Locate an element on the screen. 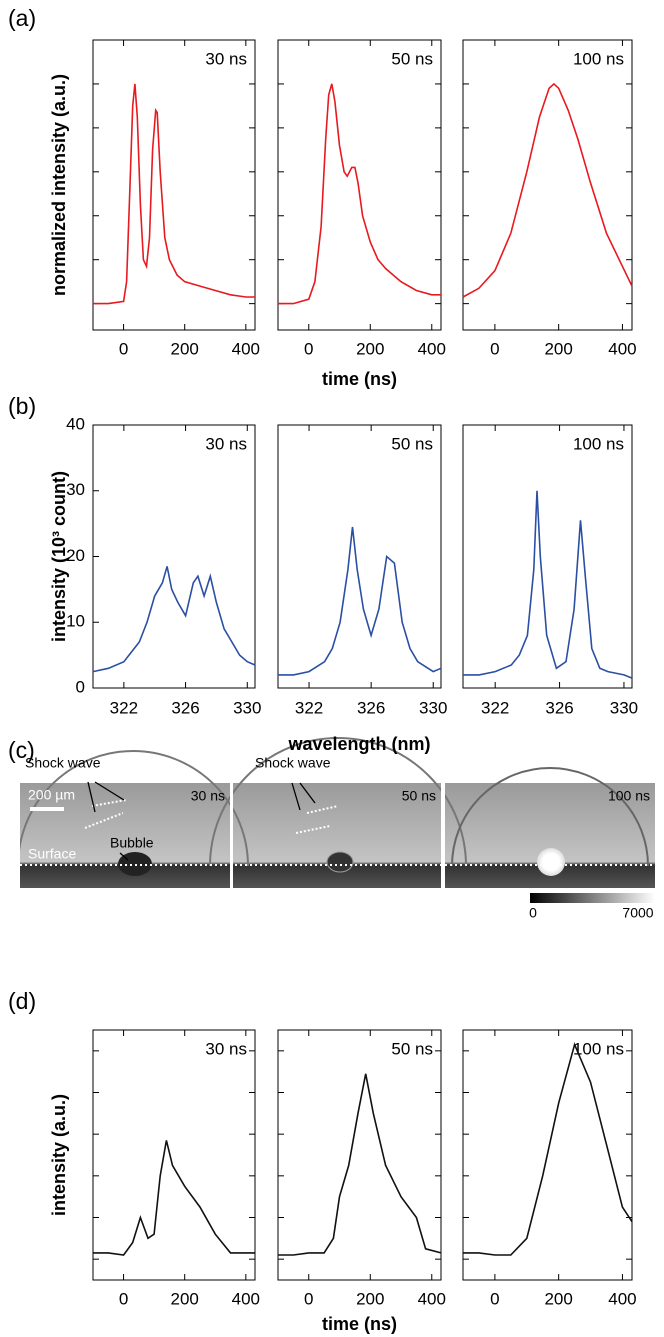 The height and width of the screenshot is (1337, 664). panel-label: (c) is located at coordinates (21, 750).